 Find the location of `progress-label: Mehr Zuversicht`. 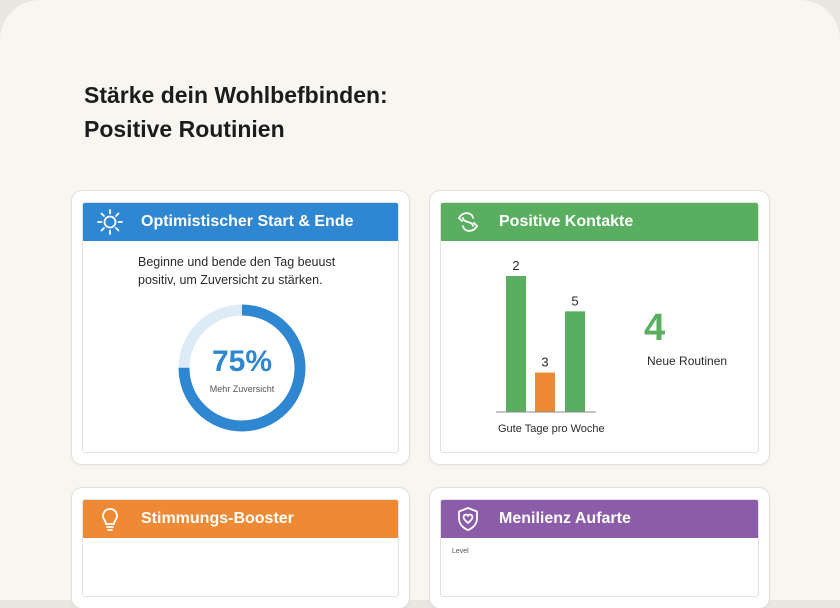

progress-label: Mehr Zuversicht is located at coordinates (242, 389).